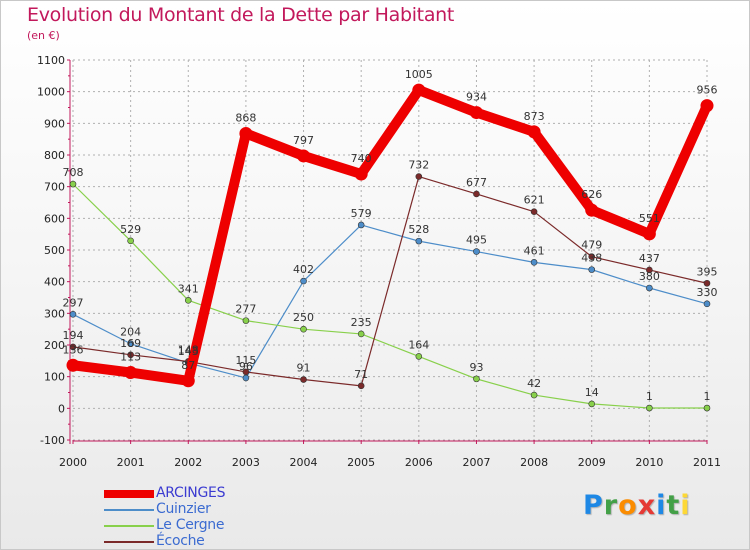 Image resolution: width=750 pixels, height=550 pixels. I want to click on x-tick-label: 2004, so click(304, 462).